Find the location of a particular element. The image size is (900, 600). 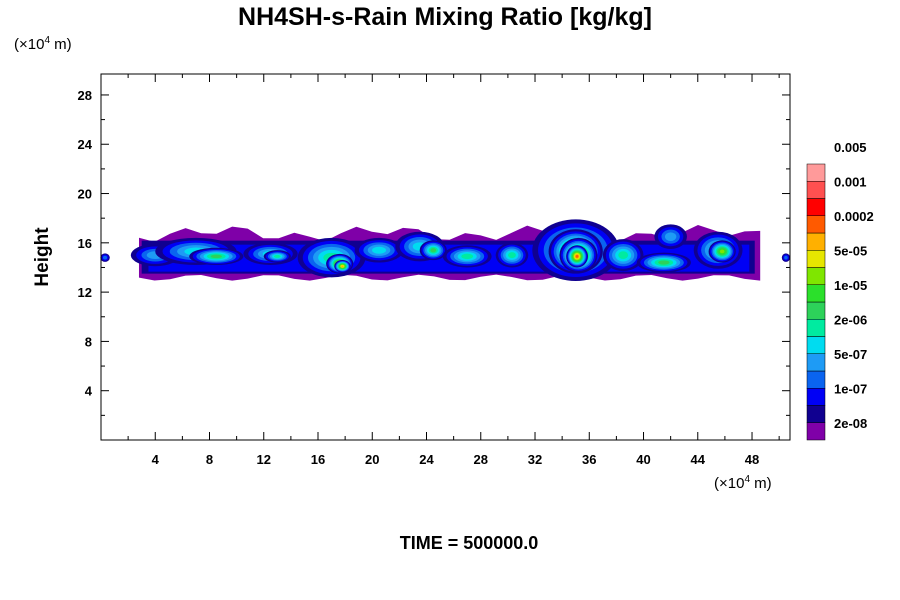

x-tick-label: 16 is located at coordinates (318, 459).